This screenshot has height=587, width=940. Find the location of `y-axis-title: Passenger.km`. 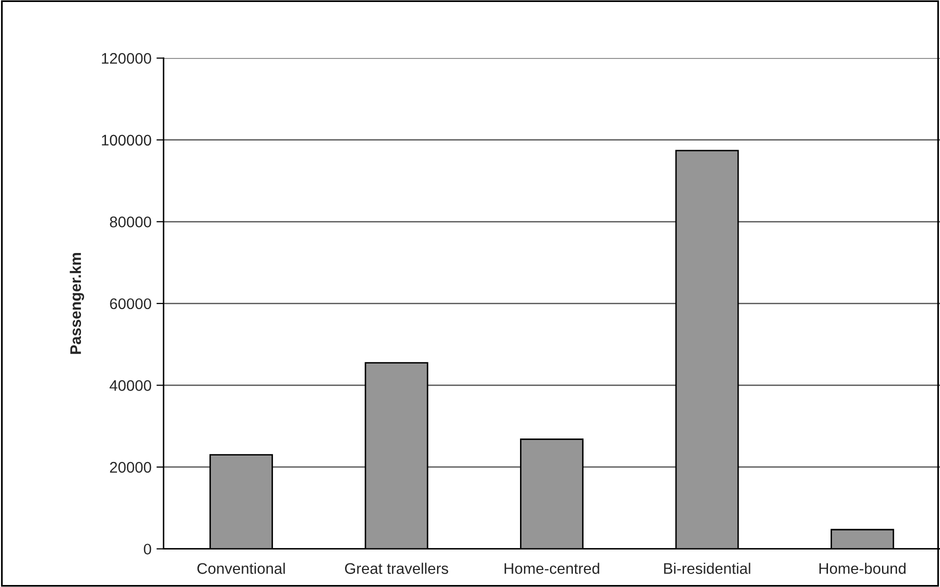

y-axis-title: Passenger.km is located at coordinates (77, 303).